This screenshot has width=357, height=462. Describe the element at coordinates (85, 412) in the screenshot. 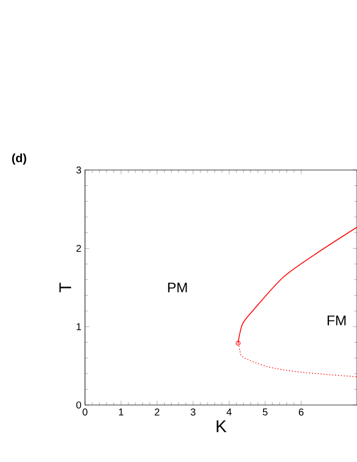

I see `x-tick-label: 0` at that location.